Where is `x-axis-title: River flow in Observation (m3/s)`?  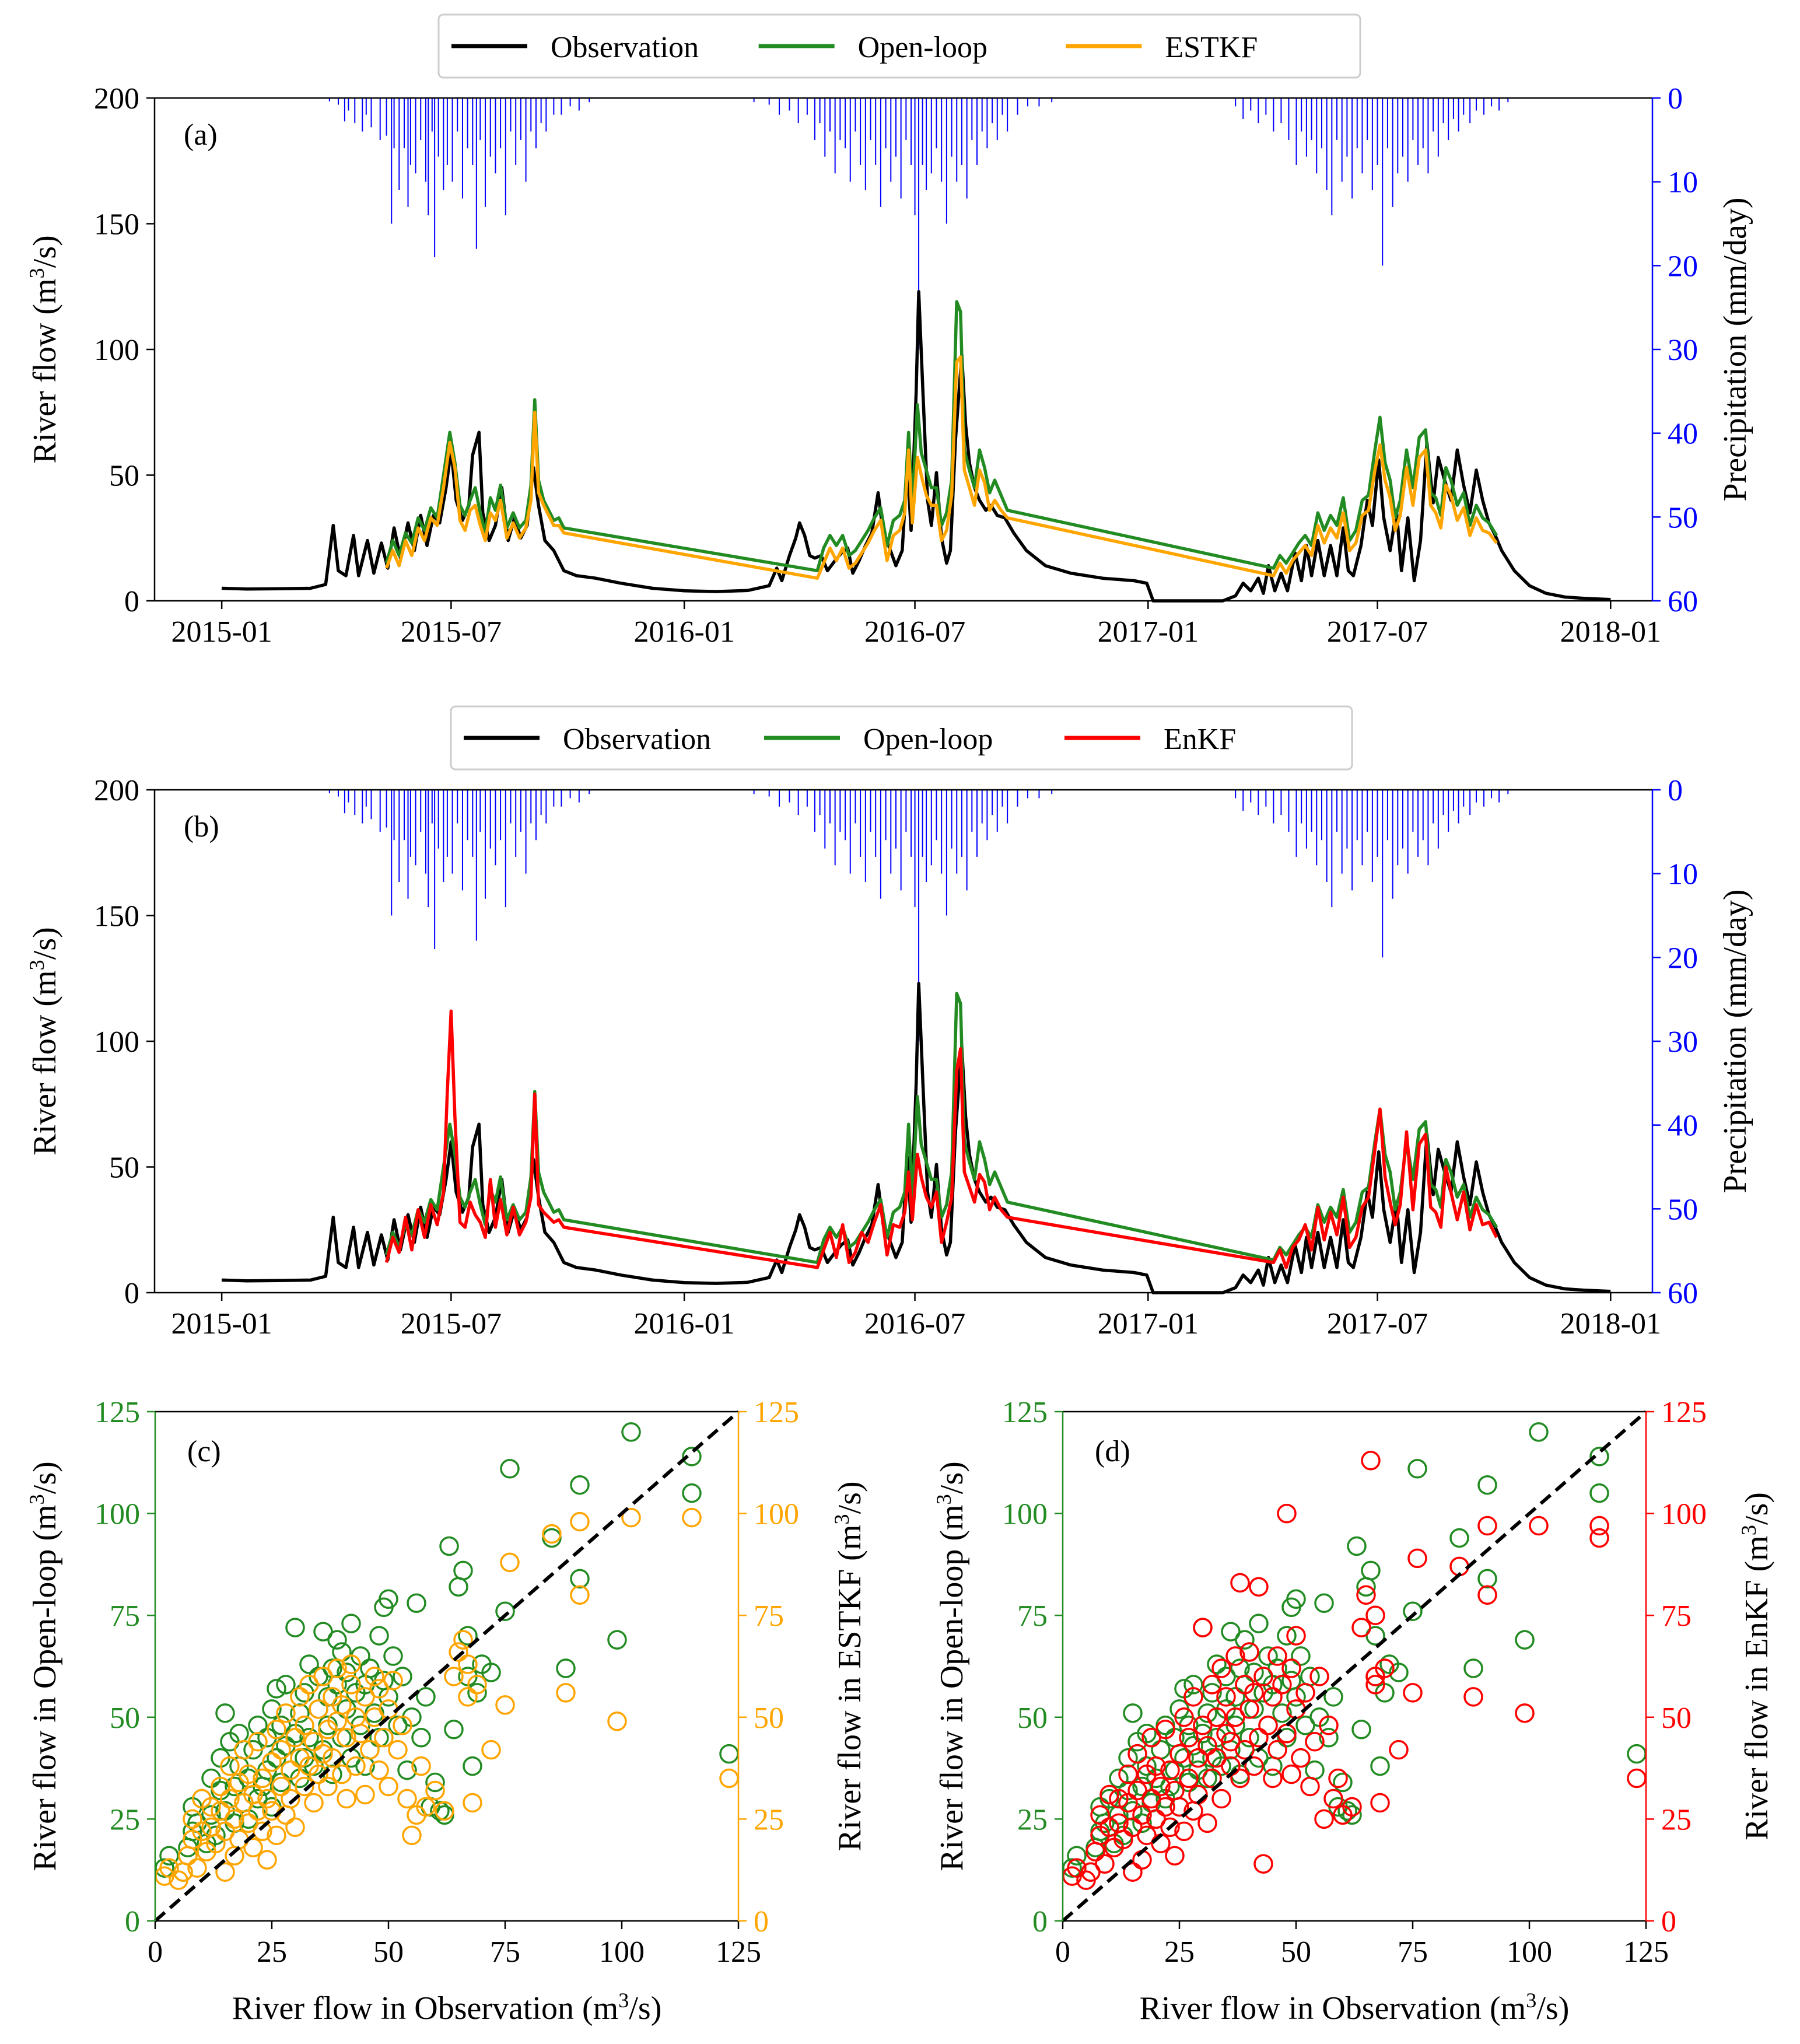
x-axis-title: River flow in Observation (m3/s) is located at coordinates (447, 2008).